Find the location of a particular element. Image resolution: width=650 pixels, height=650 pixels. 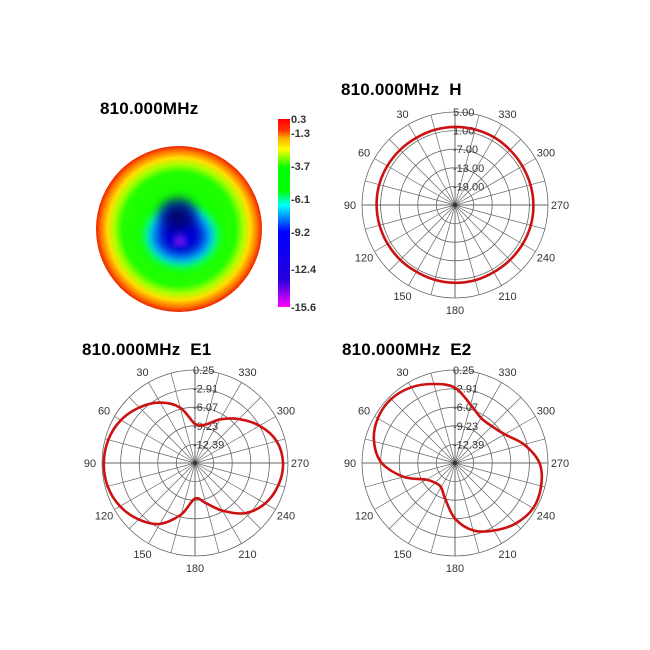

colorbar-tick-label: 0.3 is located at coordinates (298, 120).